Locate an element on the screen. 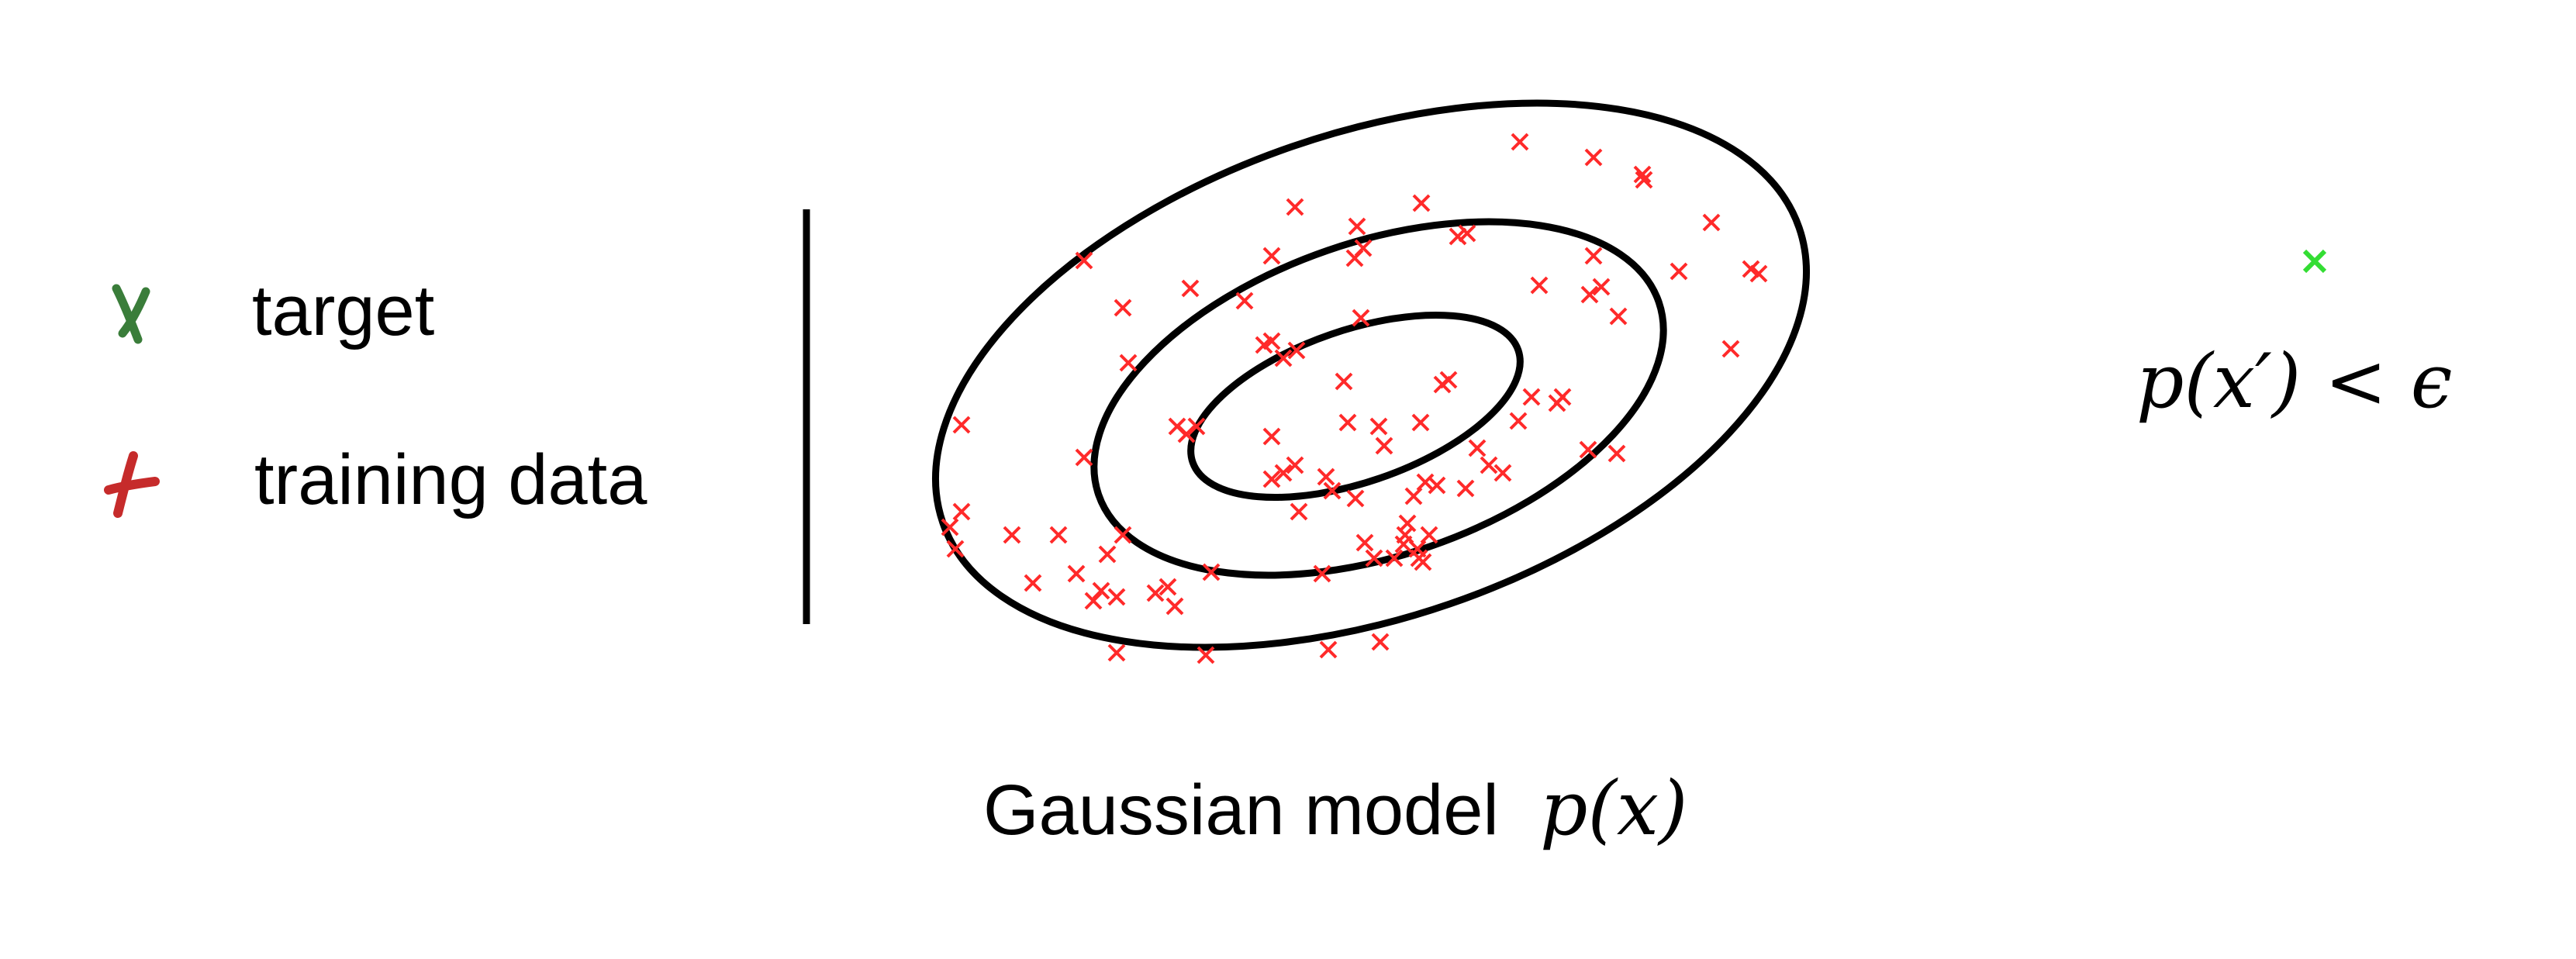 Image resolution: width=2576 pixels, height=959 pixels. caption: Gaussian model p(x) is located at coordinates (1335, 809).